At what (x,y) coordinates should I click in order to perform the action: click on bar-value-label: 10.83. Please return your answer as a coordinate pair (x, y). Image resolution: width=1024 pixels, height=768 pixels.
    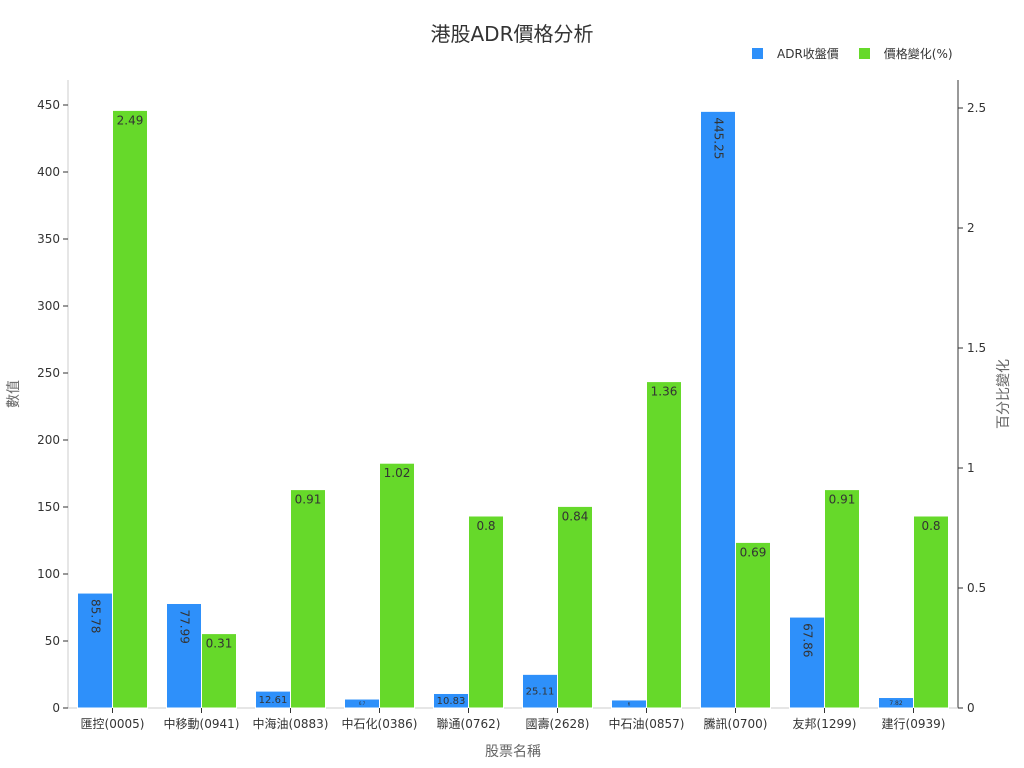
    Looking at the image, I should click on (451, 701).